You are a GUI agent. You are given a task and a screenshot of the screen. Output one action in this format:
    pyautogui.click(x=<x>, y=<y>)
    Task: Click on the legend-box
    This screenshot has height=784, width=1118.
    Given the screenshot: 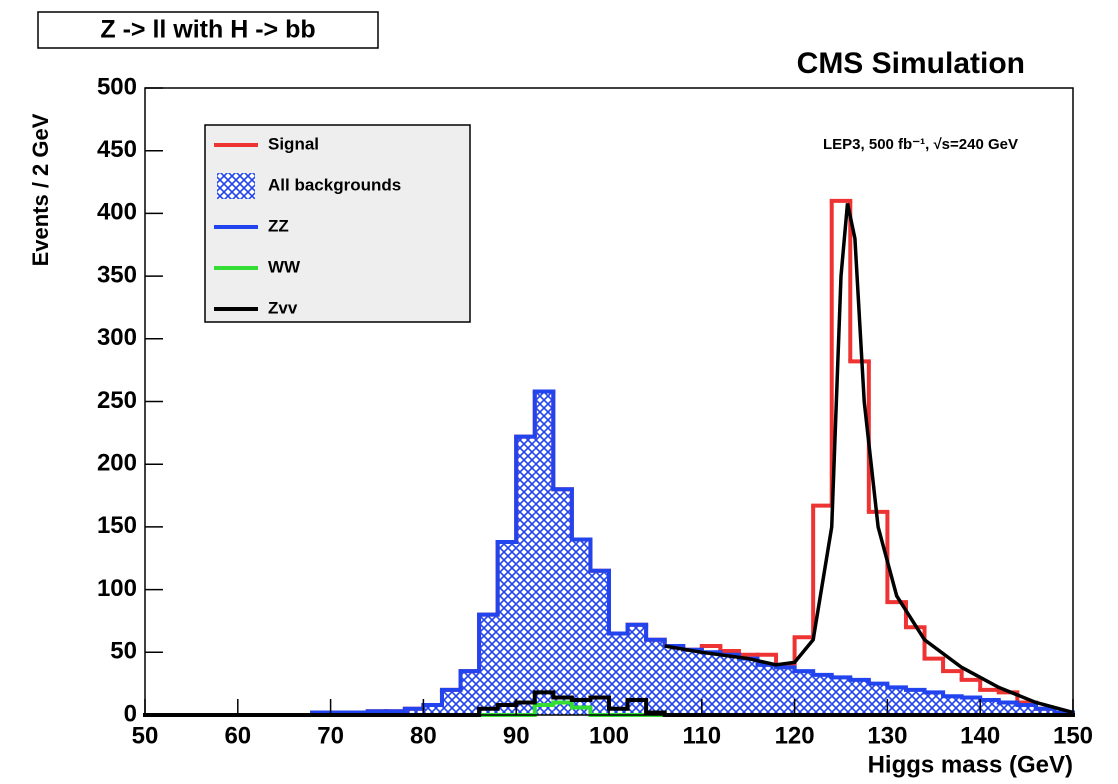 What is the action you would take?
    pyautogui.click(x=337, y=223)
    